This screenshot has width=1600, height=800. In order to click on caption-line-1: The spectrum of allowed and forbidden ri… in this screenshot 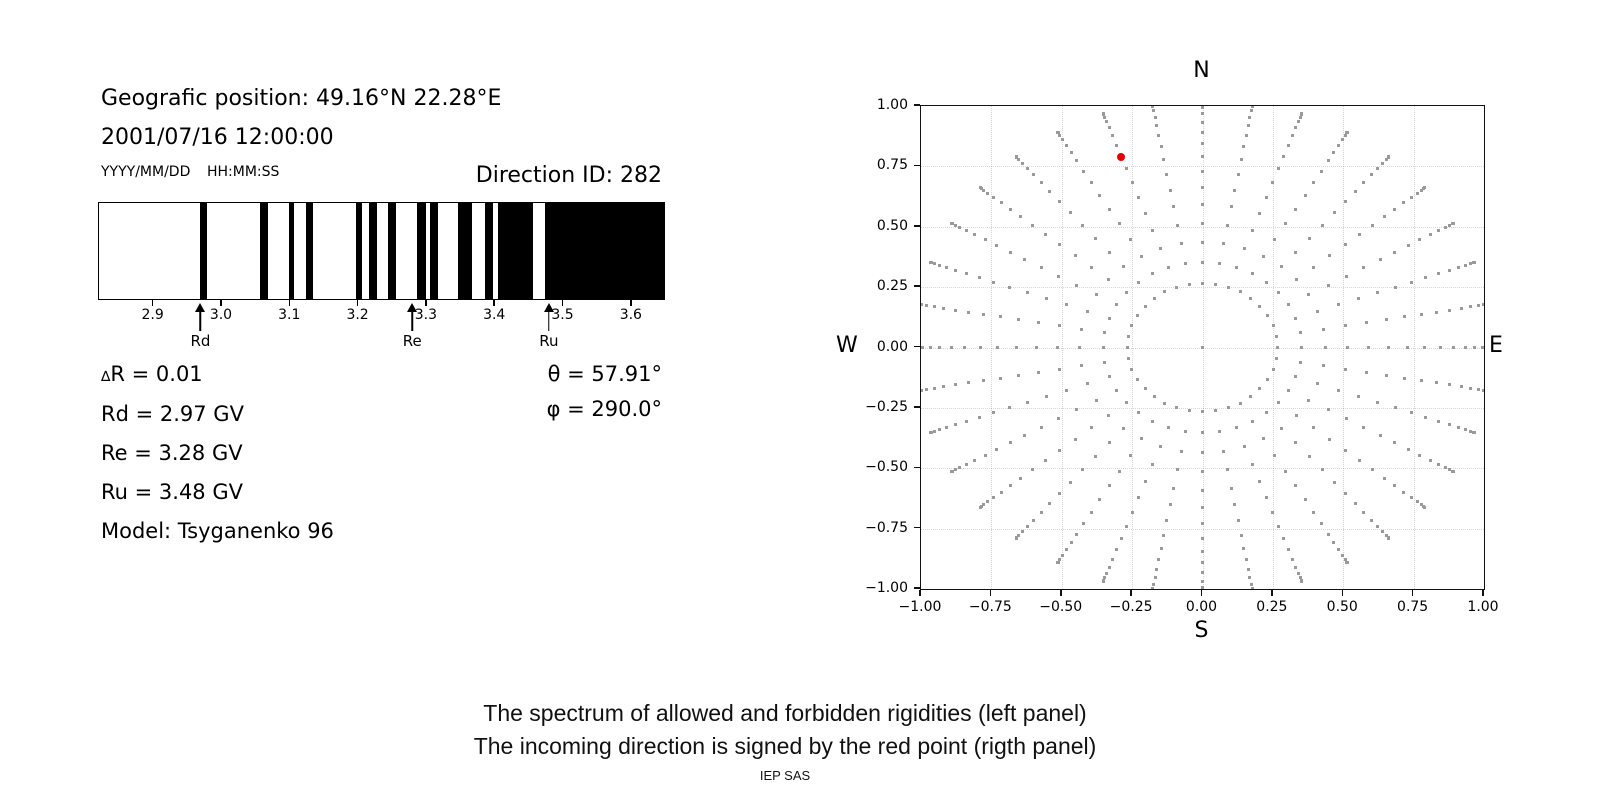, I will do `click(785, 713)`.